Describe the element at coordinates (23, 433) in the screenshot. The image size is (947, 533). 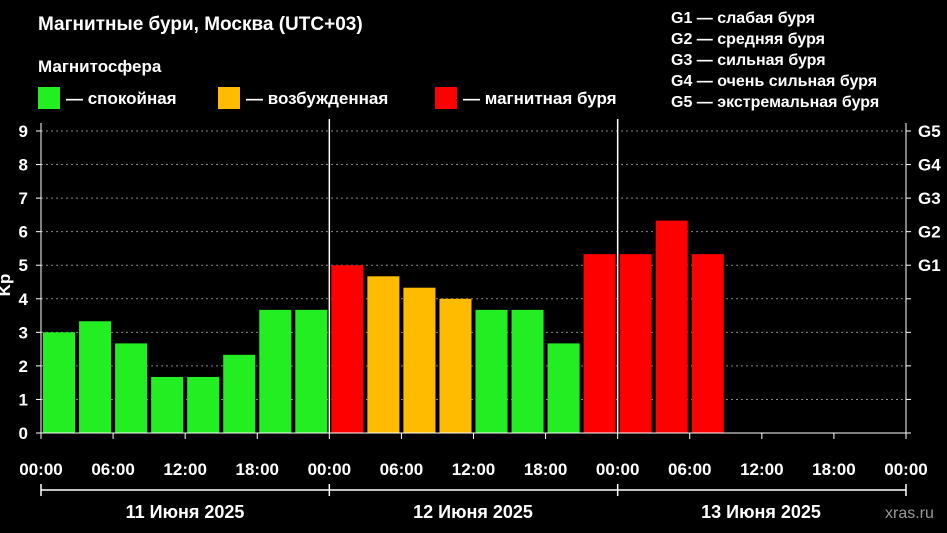
I see `y-tick-label: 0` at that location.